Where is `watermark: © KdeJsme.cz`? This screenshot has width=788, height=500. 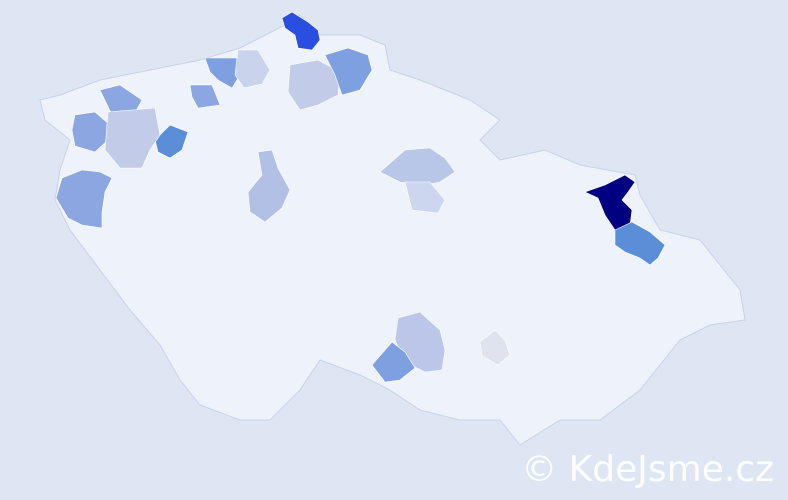 watermark: © KdeJsme.cz is located at coordinates (647, 469).